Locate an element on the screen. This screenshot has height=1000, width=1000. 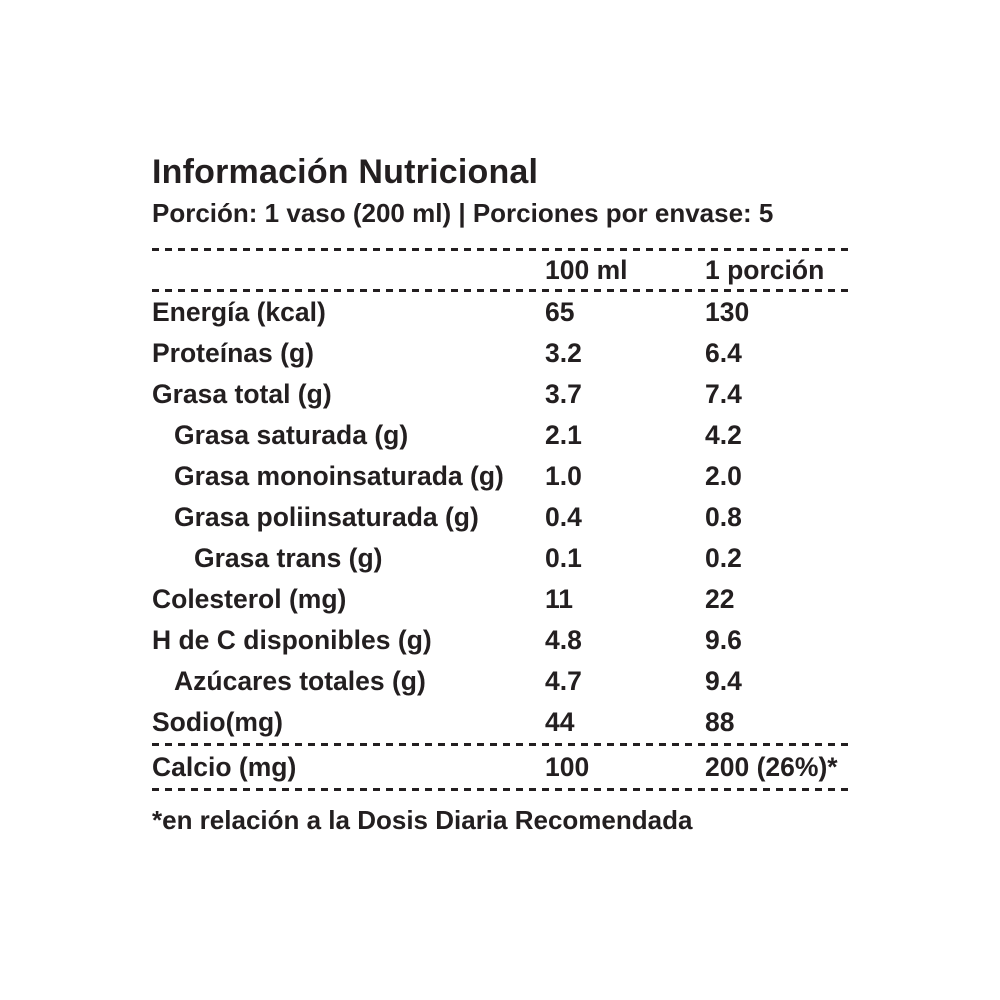
column-header-porcion: 1 porción is located at coordinates (765, 269).